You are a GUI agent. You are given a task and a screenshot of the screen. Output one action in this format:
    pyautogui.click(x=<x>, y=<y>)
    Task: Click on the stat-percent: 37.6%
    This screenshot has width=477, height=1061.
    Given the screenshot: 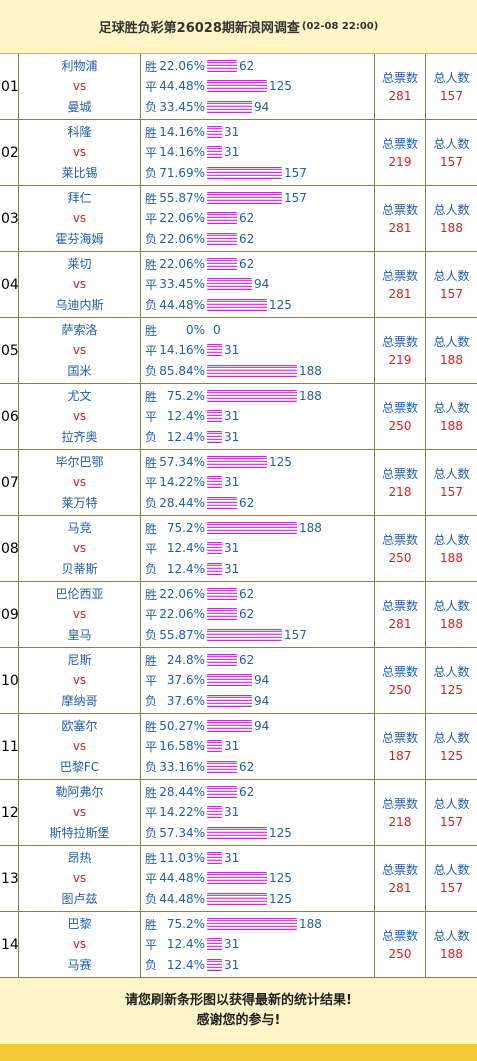 What is the action you would take?
    pyautogui.click(x=185, y=680)
    